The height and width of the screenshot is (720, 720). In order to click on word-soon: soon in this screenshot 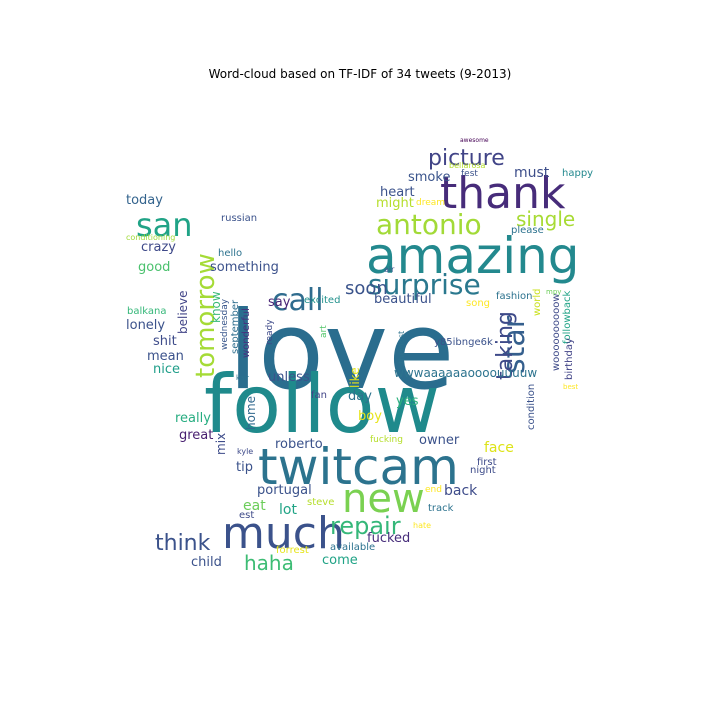, I will do `click(366, 288)`.